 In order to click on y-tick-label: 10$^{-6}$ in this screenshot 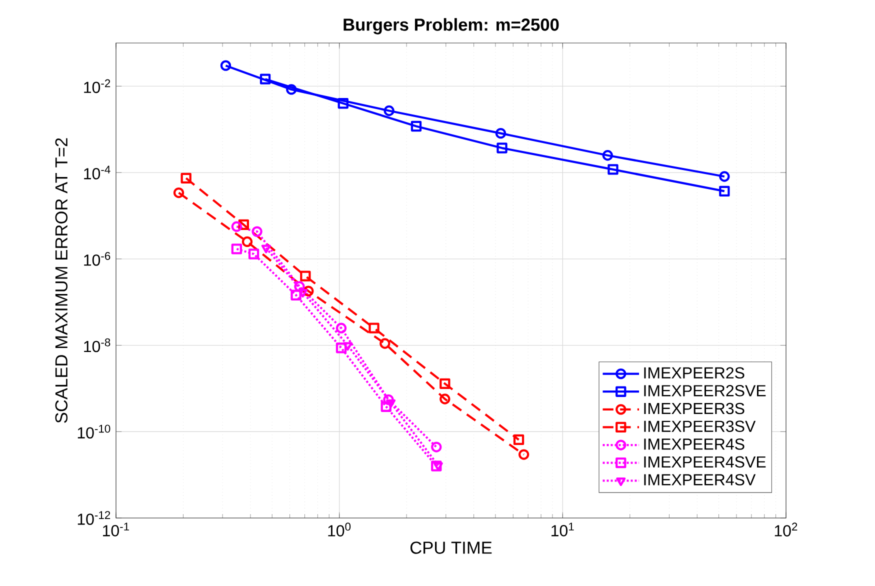, I will do `click(97, 259)`.